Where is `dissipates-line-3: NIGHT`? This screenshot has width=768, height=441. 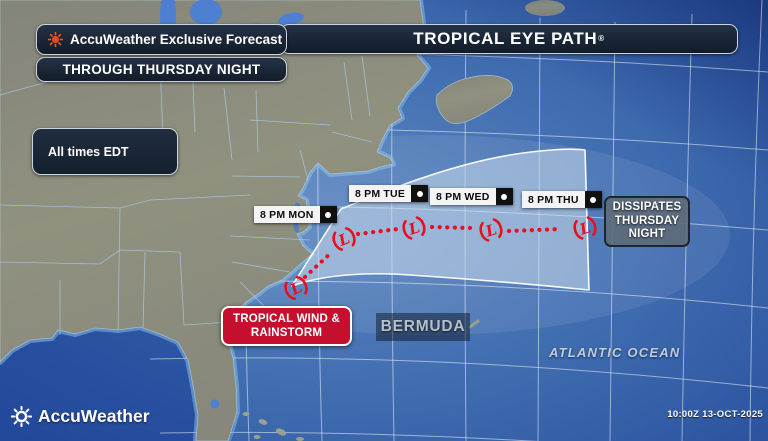 dissipates-line-3: NIGHT is located at coordinates (647, 234).